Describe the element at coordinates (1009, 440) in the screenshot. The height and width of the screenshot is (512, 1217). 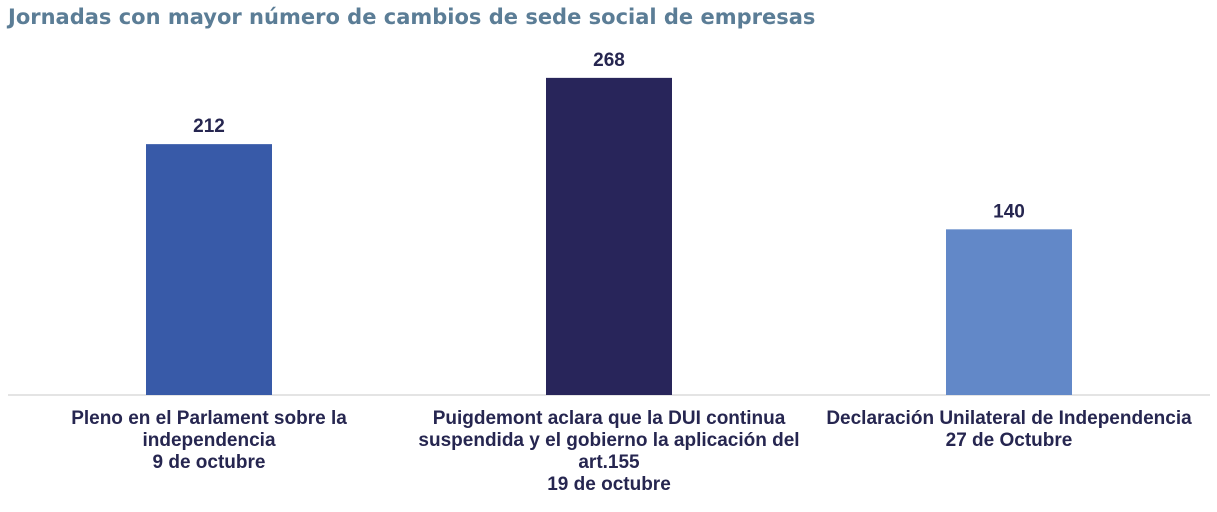
I see `category-label-line: 27 de Octubre` at that location.